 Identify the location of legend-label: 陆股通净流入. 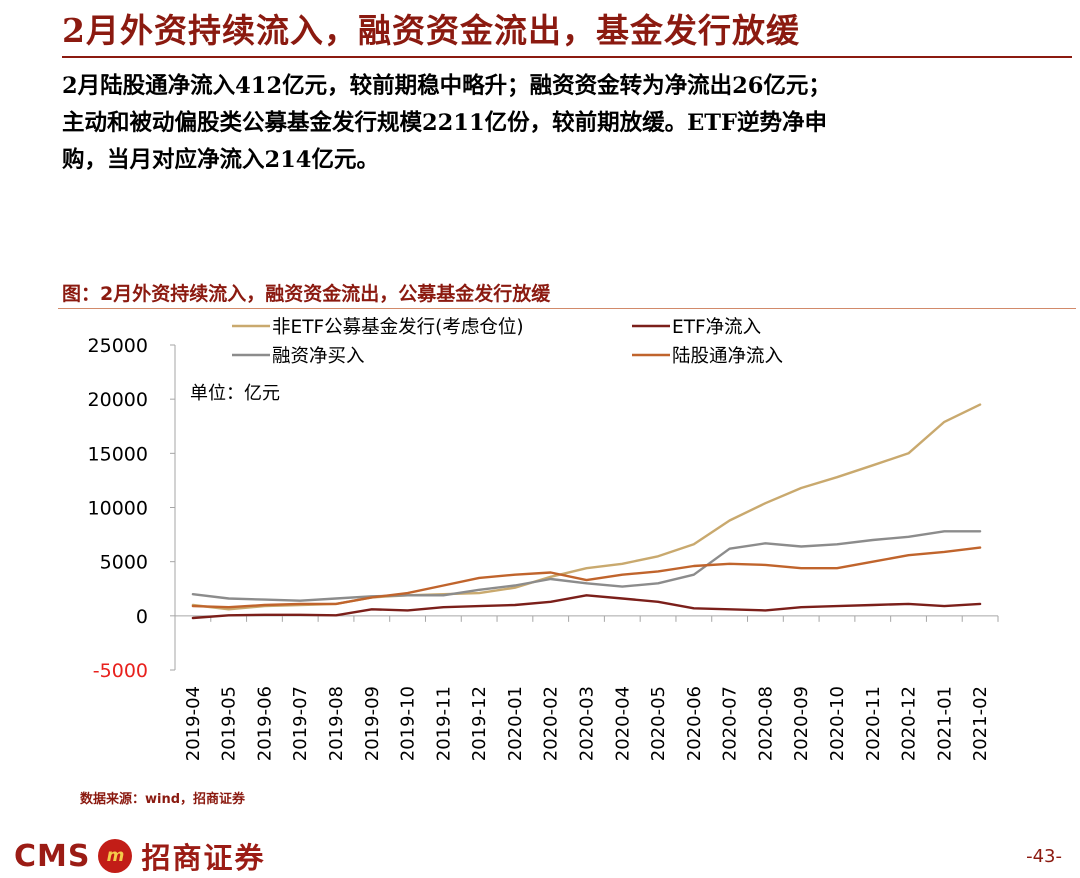
(727, 356).